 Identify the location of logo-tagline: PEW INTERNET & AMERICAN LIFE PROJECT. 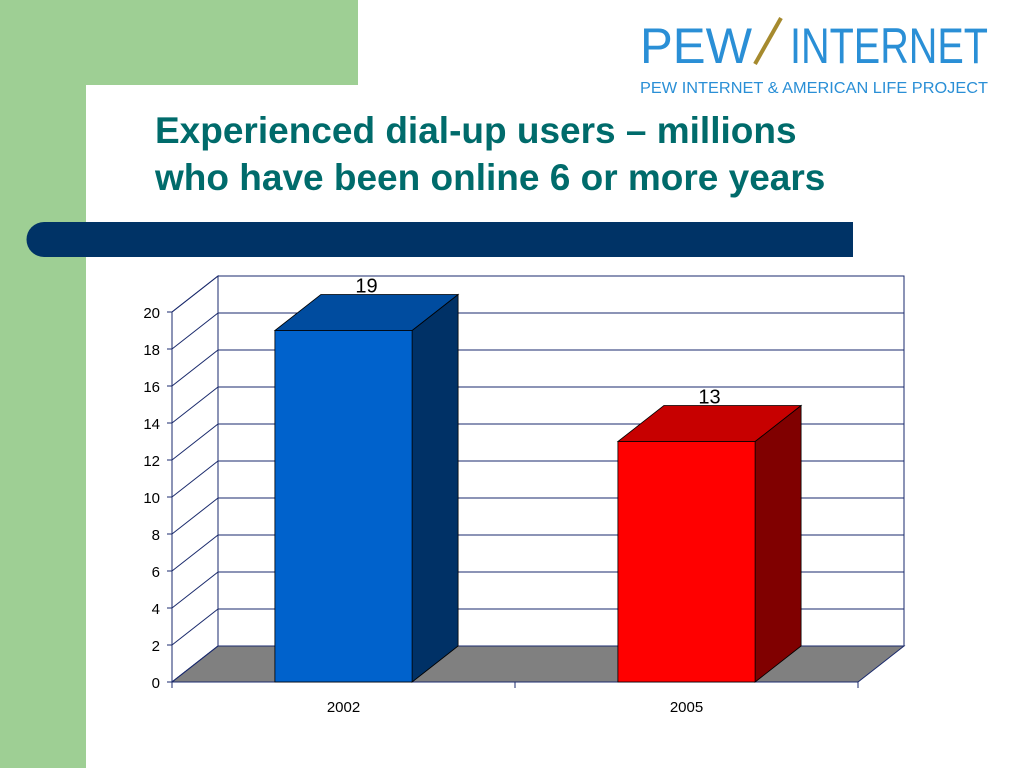
(814, 88).